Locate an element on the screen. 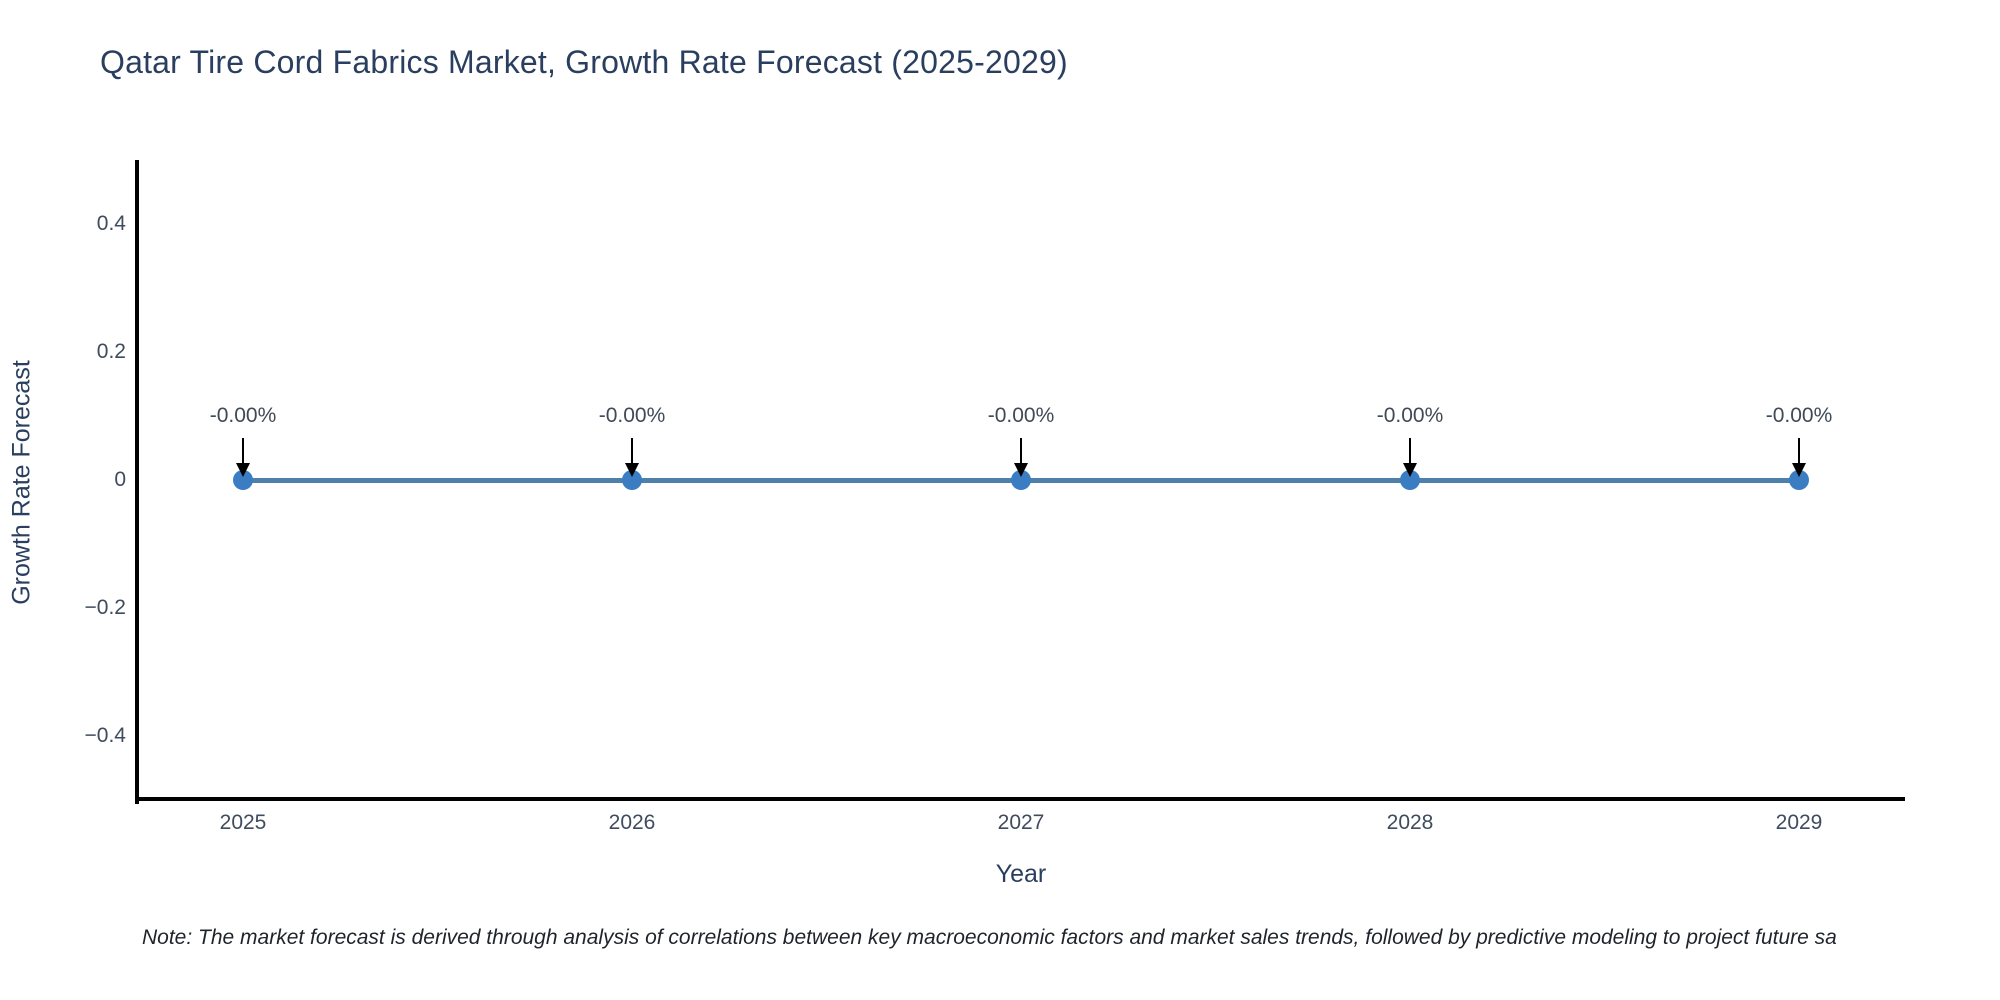 The height and width of the screenshot is (1000, 2000). y-axis-line is located at coordinates (137, 482).